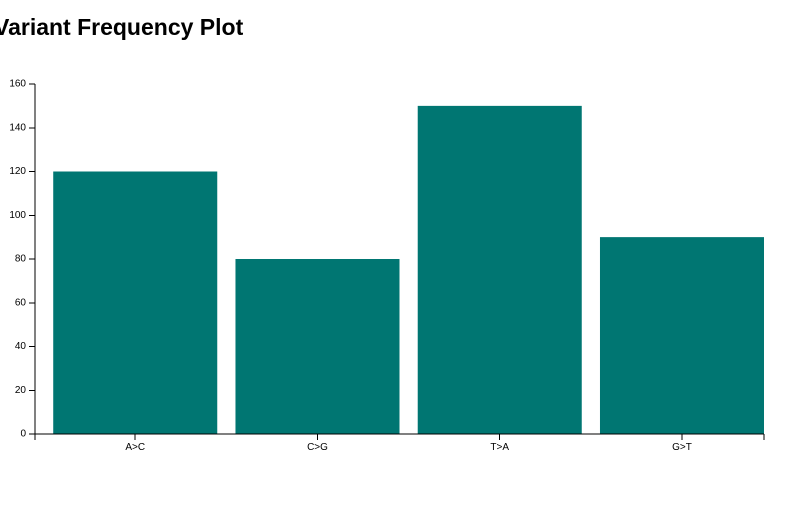  What do you see at coordinates (17, 215) in the screenshot?
I see `y-tick-label: 100` at bounding box center [17, 215].